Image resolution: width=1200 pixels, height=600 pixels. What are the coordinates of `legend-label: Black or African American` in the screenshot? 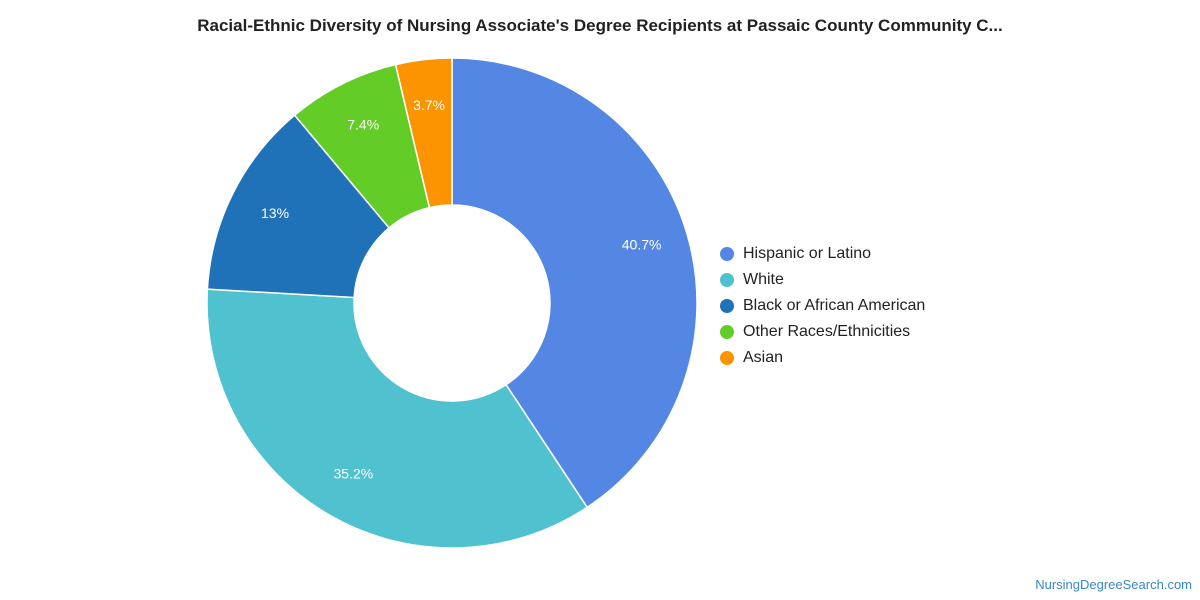 It's located at (834, 305).